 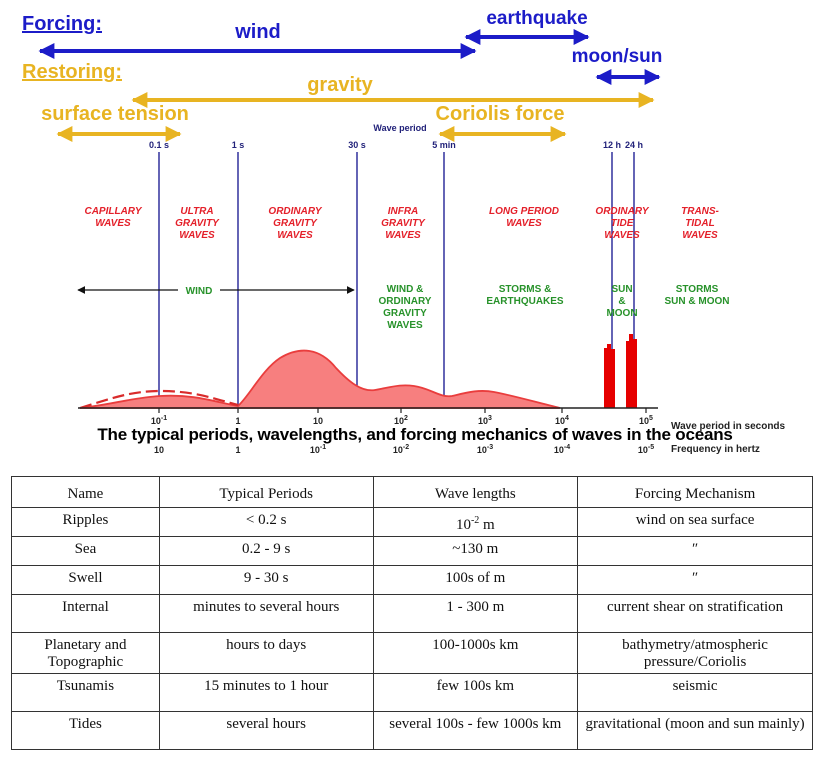 I want to click on row-name: Planetary and Topographic, so click(x=85, y=653).